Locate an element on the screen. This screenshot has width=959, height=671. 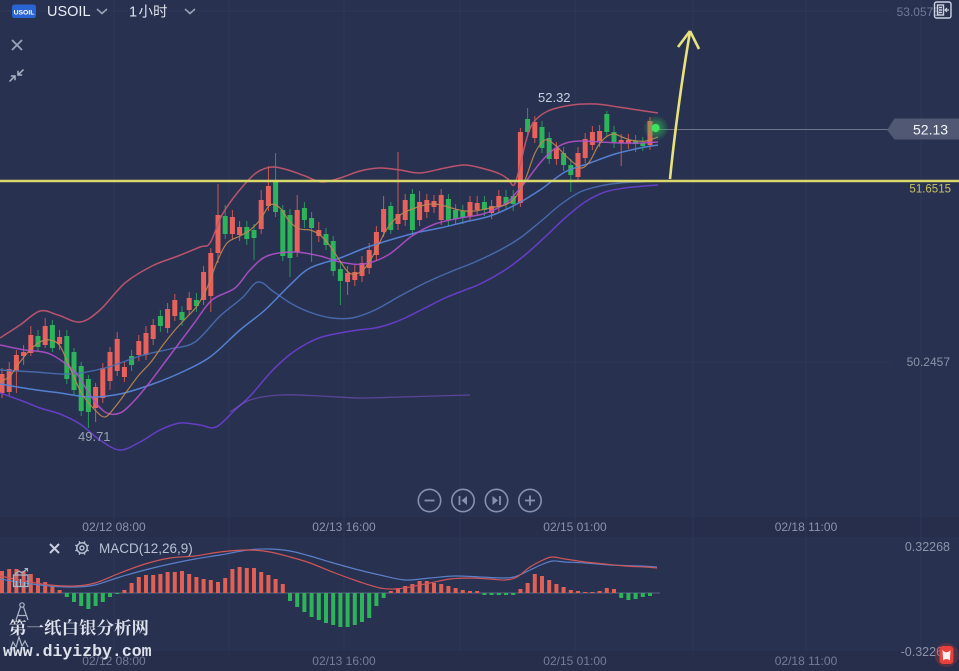
svg-text: 1 is located at coordinates (133, 13).